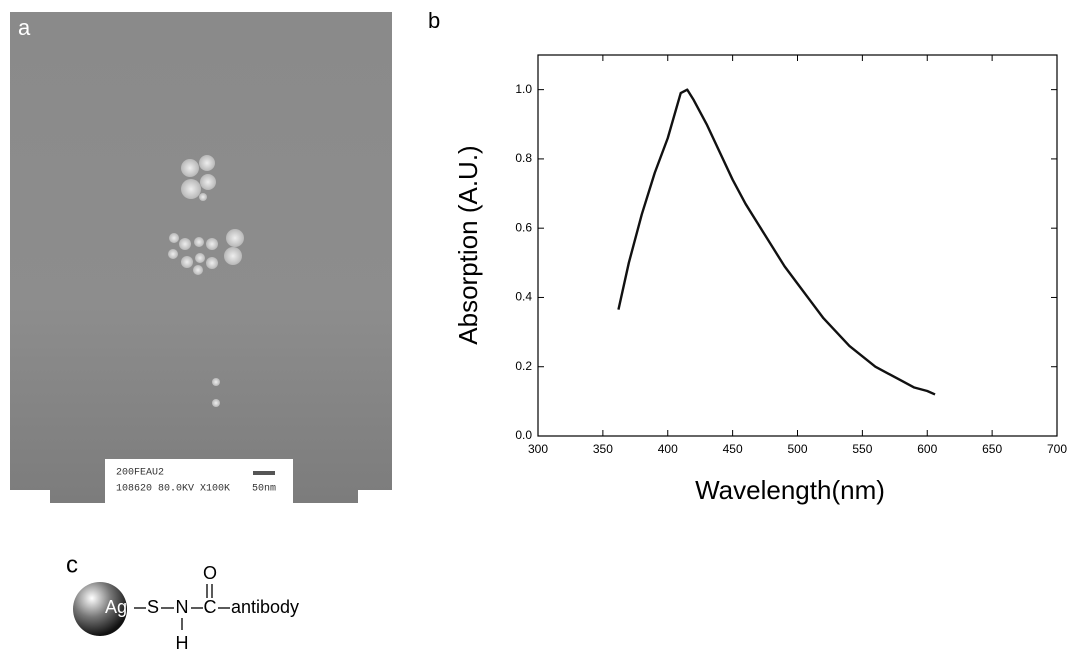 The image size is (1070, 660). I want to click on atom: H, so click(182, 643).